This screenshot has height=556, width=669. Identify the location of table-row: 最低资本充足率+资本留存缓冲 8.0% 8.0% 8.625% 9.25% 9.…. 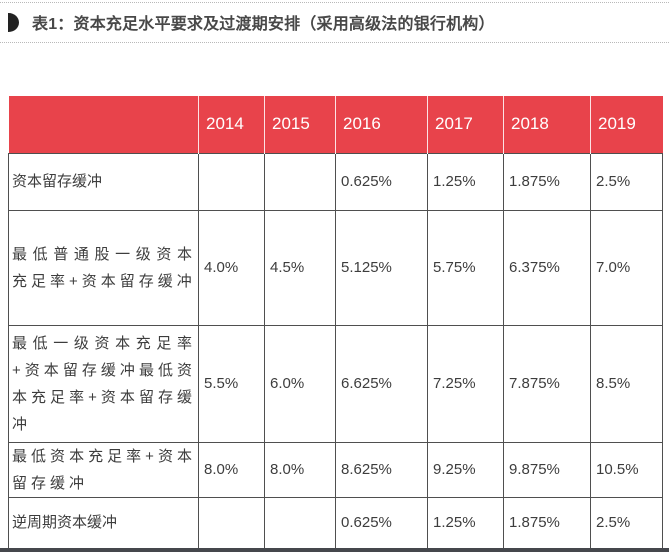
(335, 469).